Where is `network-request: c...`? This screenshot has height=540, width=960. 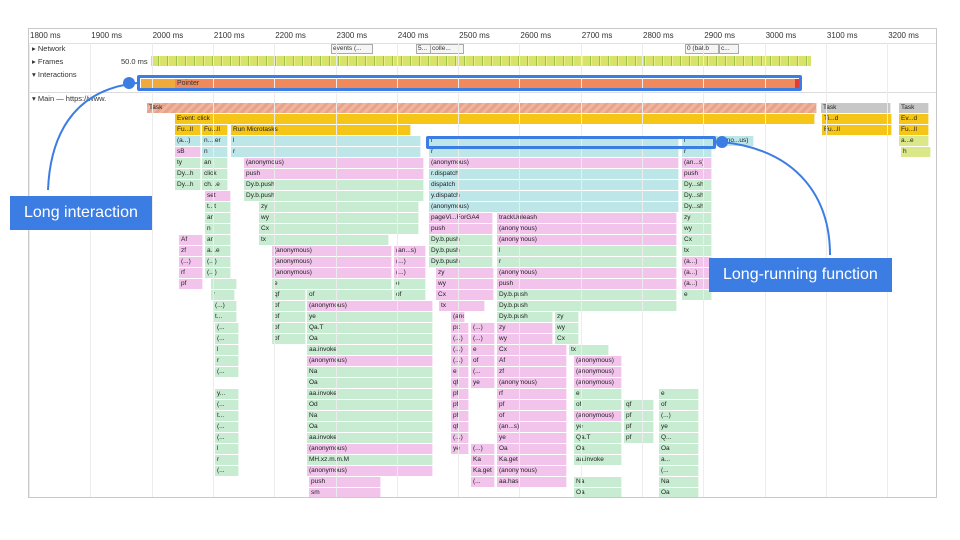 network-request: c... is located at coordinates (729, 49).